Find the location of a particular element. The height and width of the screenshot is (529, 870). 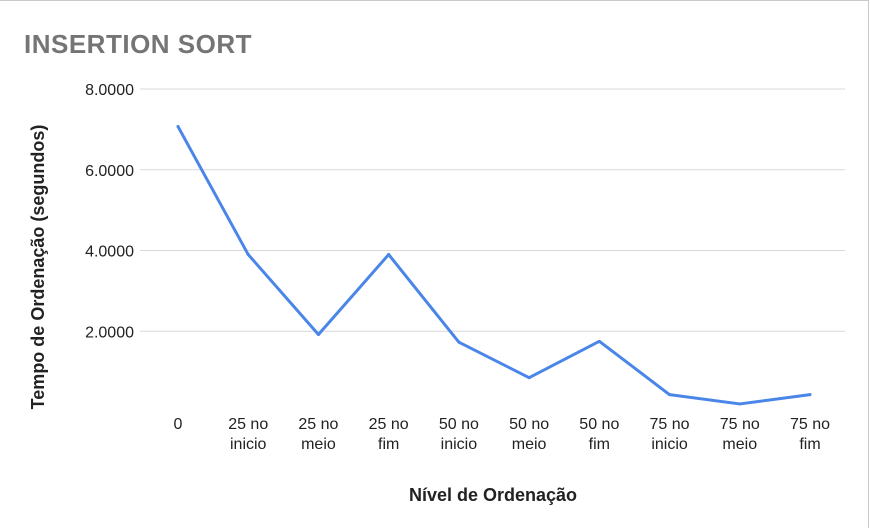

x-tick-label: 75 no inicio is located at coordinates (670, 434).